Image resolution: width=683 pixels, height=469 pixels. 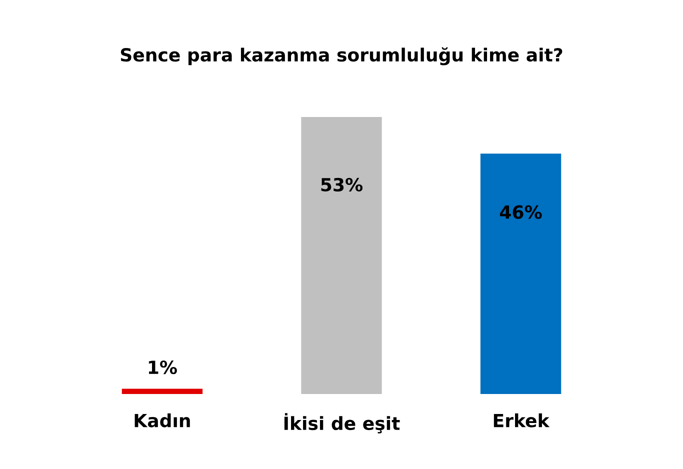 What do you see at coordinates (522, 420) in the screenshot?
I see `x-tick-label: Erkek` at bounding box center [522, 420].